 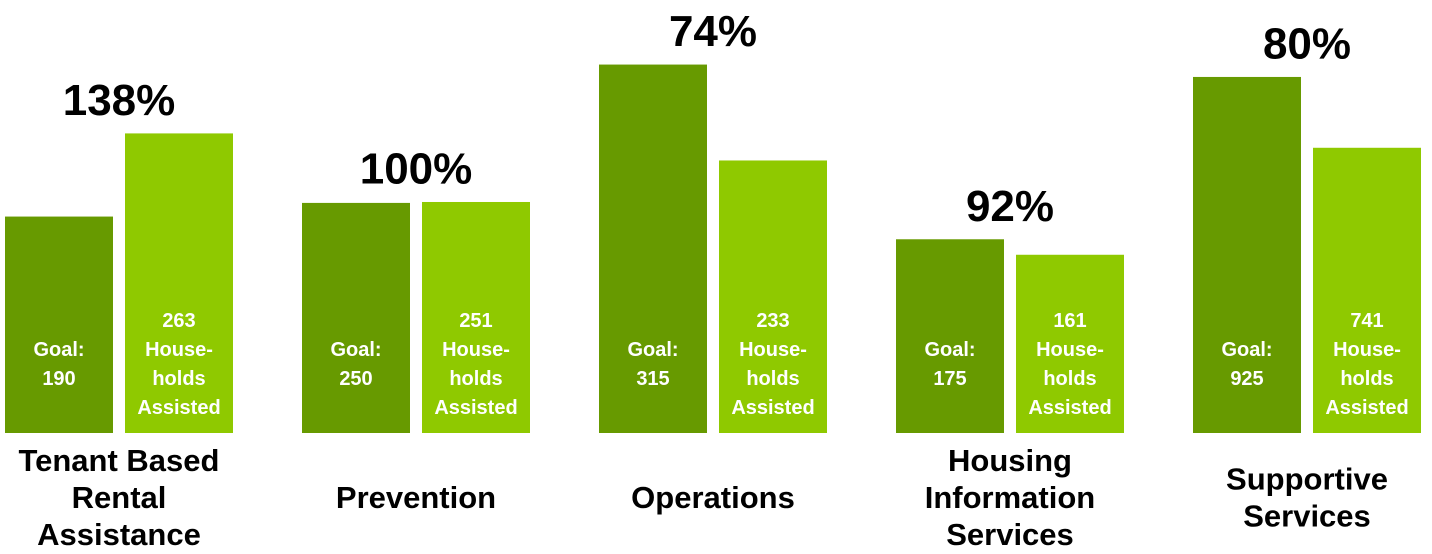 What do you see at coordinates (355, 379) in the screenshot?
I see `value-label: 250` at bounding box center [355, 379].